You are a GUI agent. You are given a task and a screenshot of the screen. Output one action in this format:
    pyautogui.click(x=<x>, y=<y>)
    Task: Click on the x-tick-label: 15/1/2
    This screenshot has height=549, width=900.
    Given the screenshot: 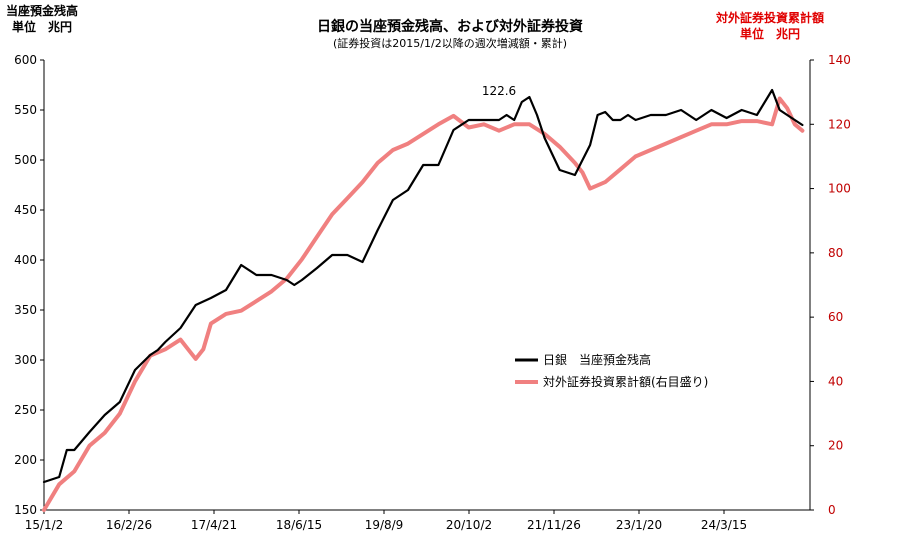 What is the action you would take?
    pyautogui.click(x=44, y=525)
    